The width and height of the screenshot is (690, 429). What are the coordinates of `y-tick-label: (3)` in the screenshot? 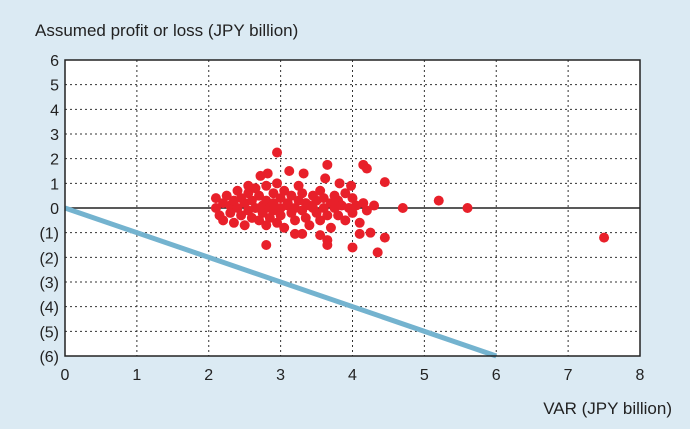 It's located at (49, 283).